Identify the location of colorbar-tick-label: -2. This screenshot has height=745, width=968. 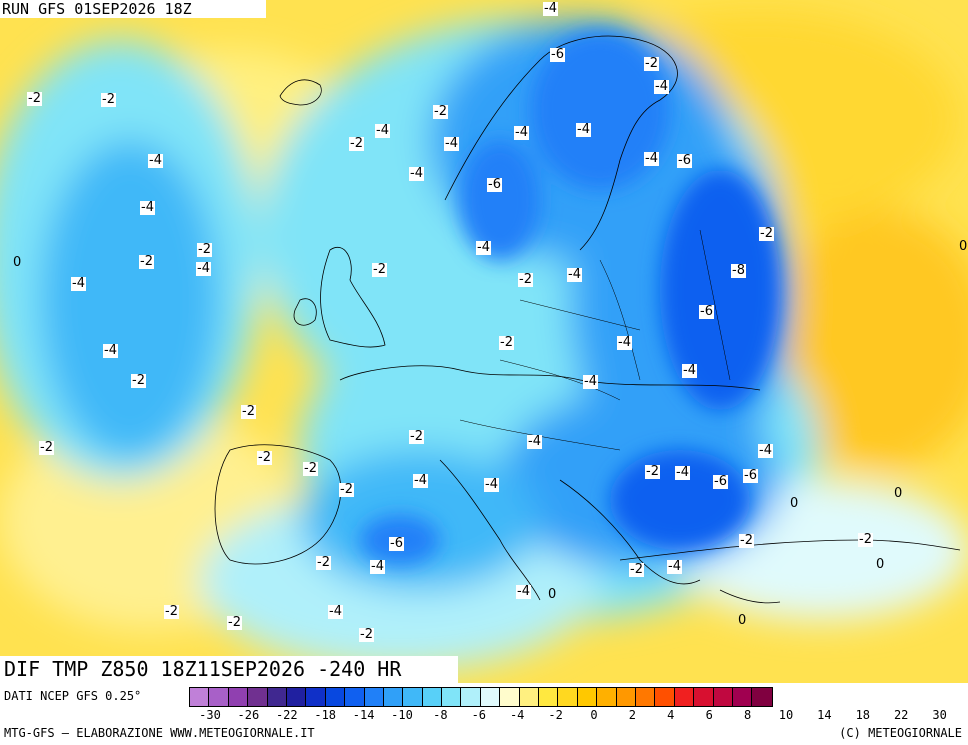
(555, 715).